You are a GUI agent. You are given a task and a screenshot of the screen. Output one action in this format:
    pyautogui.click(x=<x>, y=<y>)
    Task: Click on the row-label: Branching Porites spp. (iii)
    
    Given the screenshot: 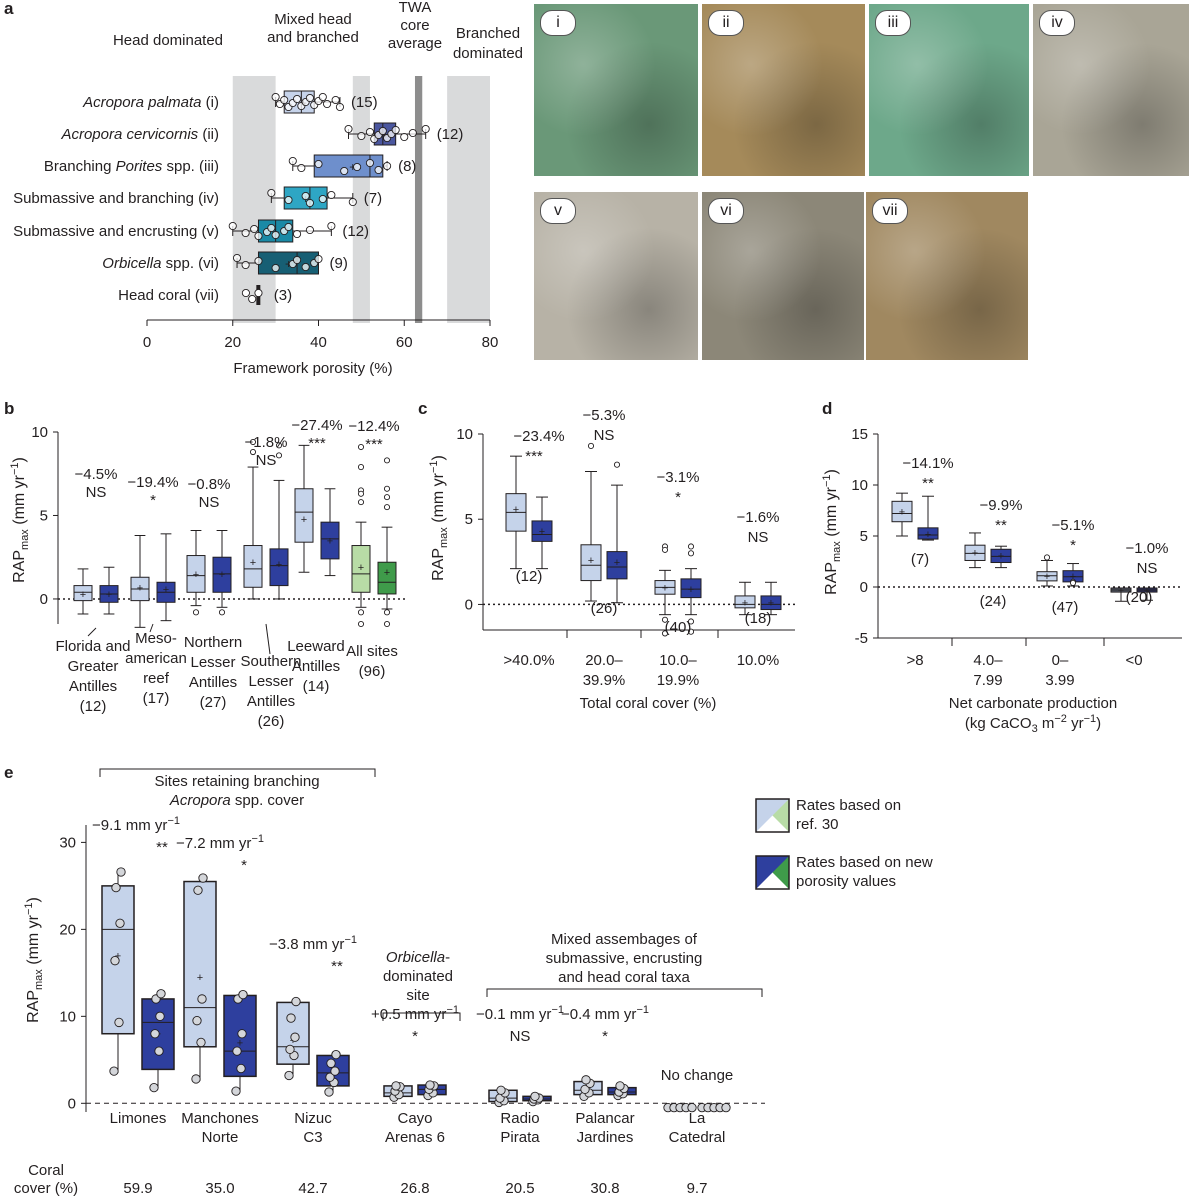 What is the action you would take?
    pyautogui.click(x=131, y=166)
    